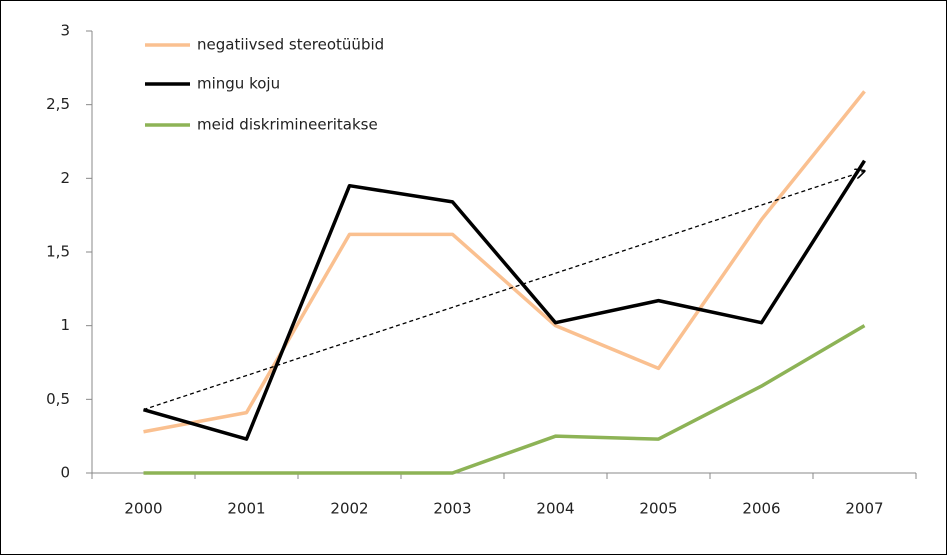 This screenshot has width=947, height=555. What do you see at coordinates (58, 399) in the screenshot?
I see `y-tick-label: 0,5` at bounding box center [58, 399].